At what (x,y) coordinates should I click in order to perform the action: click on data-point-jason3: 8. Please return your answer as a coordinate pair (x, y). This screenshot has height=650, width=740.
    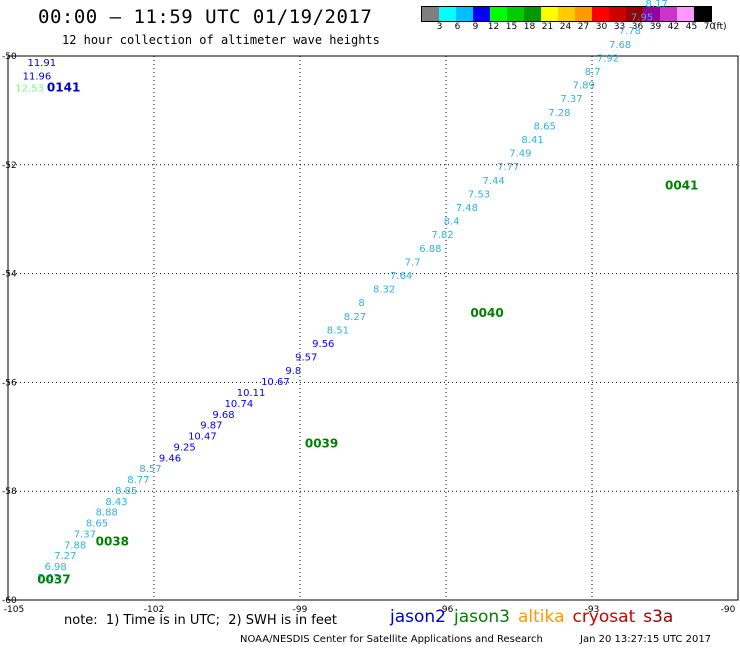
    Looking at the image, I should click on (361, 303).